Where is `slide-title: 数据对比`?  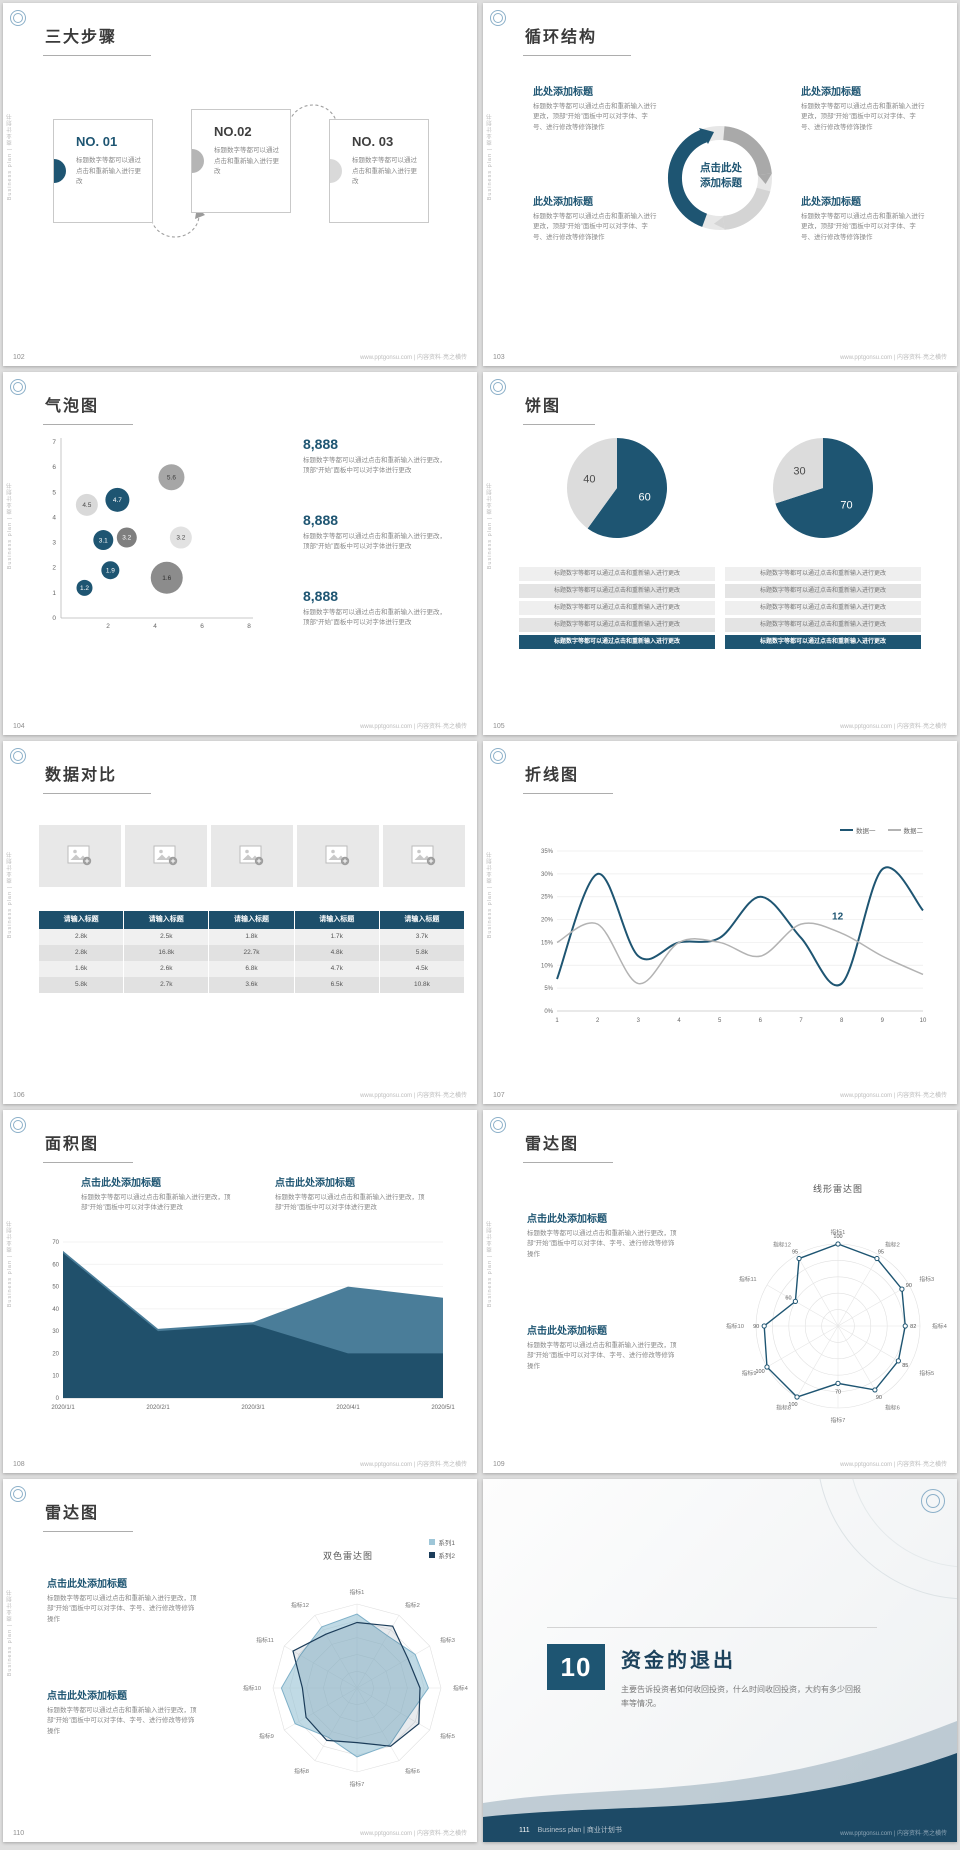
slide-title: 数据对比 is located at coordinates (97, 777).